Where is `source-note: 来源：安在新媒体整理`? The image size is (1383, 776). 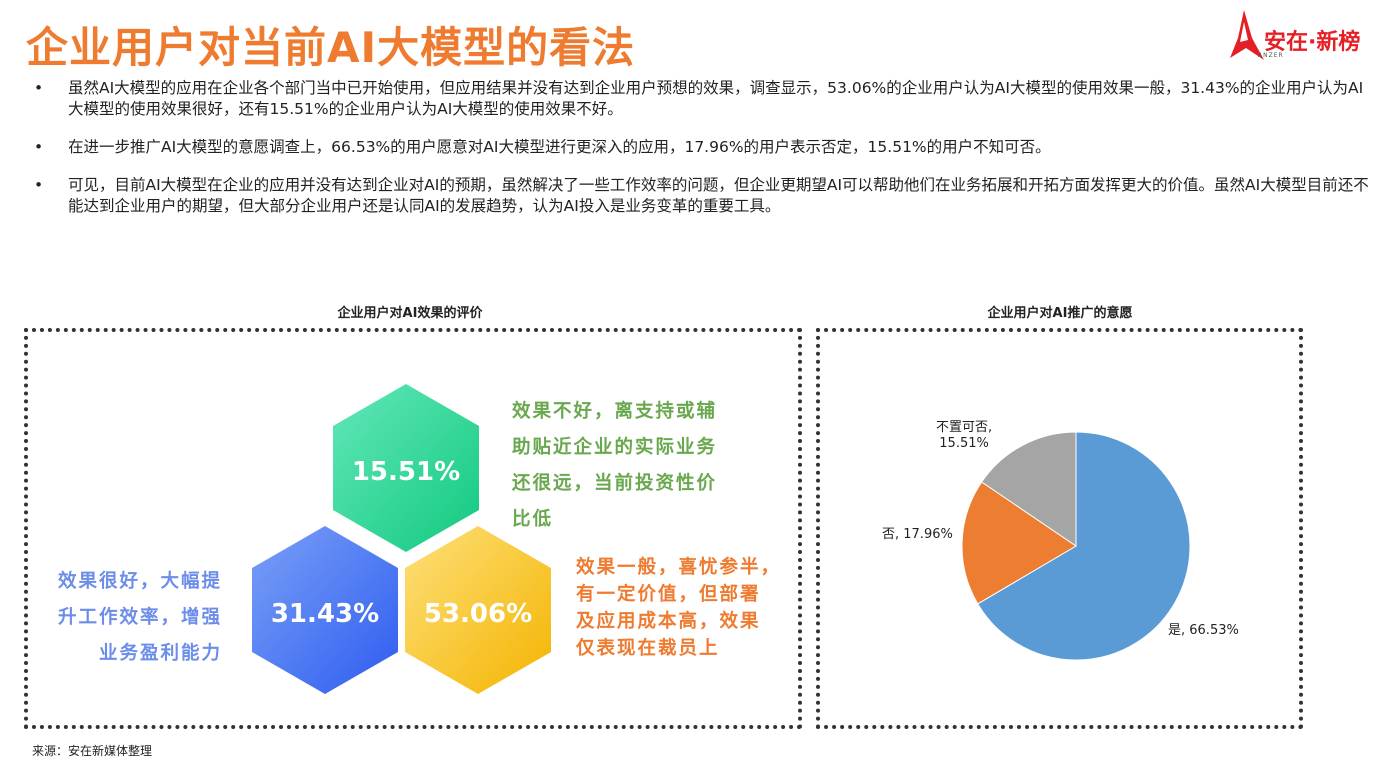 source-note: 来源：安在新媒体整理 is located at coordinates (92, 751).